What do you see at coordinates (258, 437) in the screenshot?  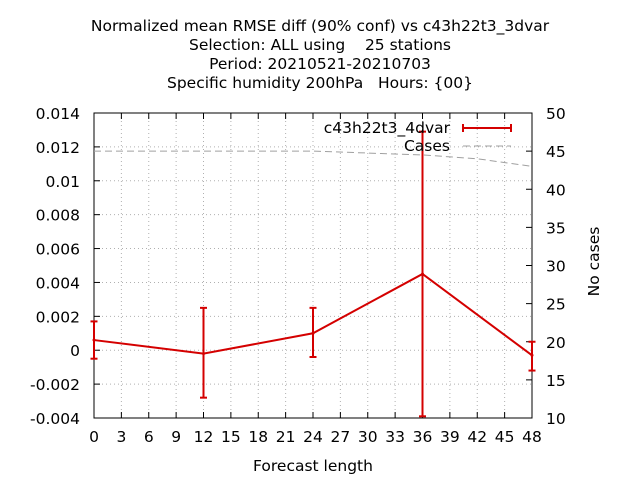 I see `x-tick-label: 18` at bounding box center [258, 437].